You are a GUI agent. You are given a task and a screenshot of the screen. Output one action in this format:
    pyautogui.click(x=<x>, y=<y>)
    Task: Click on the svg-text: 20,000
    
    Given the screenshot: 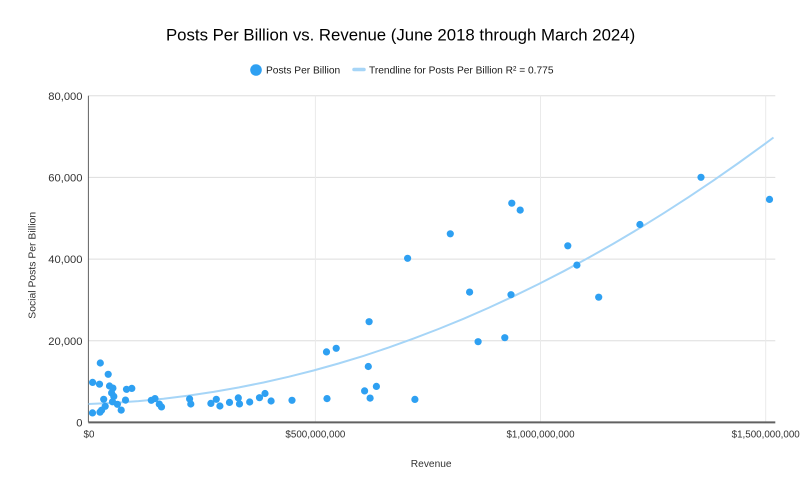 What is the action you would take?
    pyautogui.click(x=65, y=342)
    